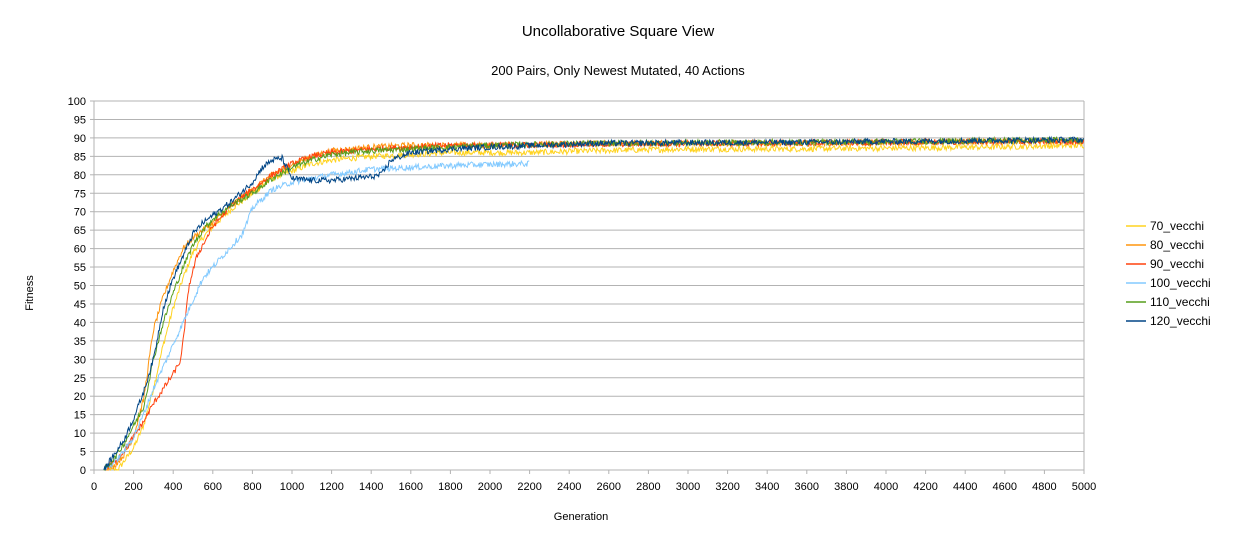 This screenshot has width=1238, height=542. What do you see at coordinates (80, 342) in the screenshot?
I see `y-tick-label: 35` at bounding box center [80, 342].